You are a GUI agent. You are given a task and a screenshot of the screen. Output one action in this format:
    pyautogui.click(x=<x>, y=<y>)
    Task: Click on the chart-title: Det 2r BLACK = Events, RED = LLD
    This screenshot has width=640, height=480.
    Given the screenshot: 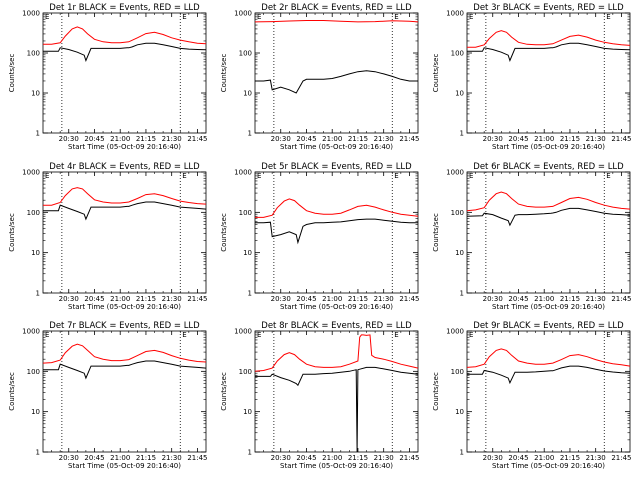 What is the action you would take?
    pyautogui.click(x=336, y=8)
    